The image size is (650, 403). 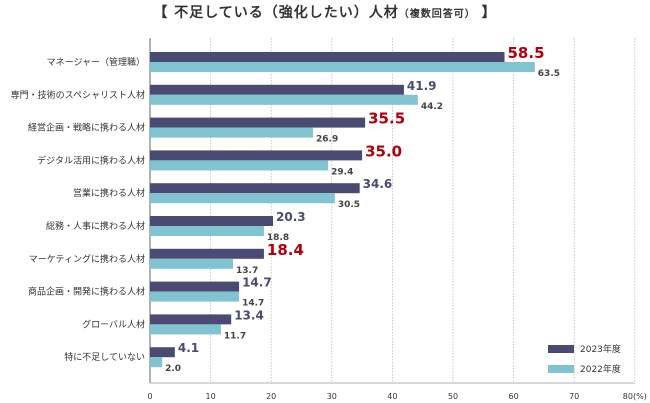 I want to click on value-label-2022: 18.8, so click(x=278, y=238).